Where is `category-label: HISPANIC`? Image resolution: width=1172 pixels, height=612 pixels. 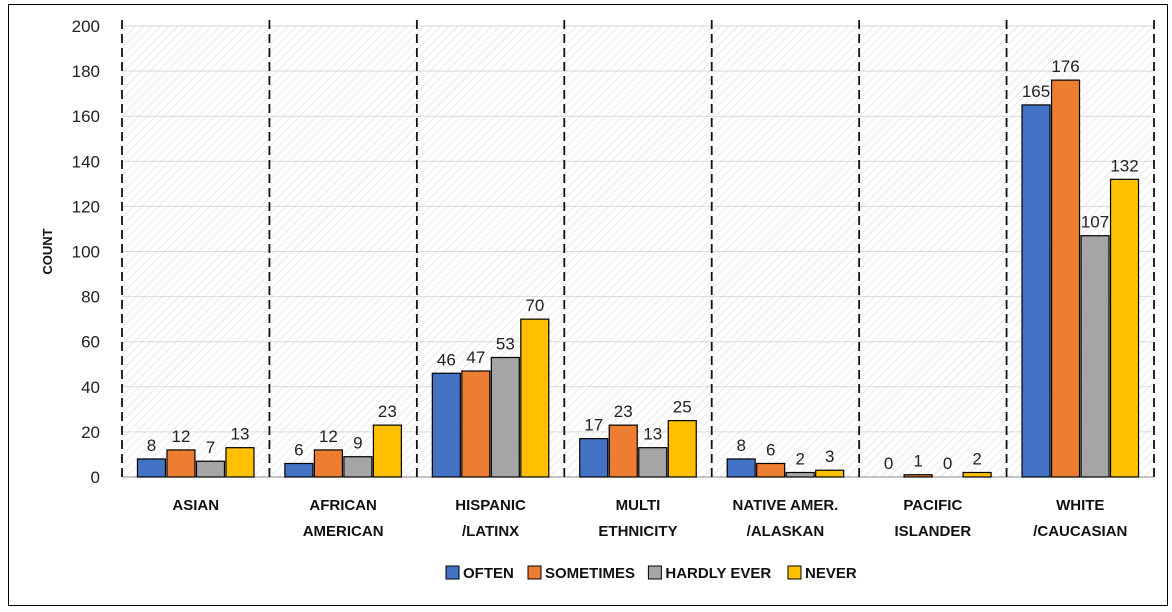
category-label: HISPANIC is located at coordinates (490, 505).